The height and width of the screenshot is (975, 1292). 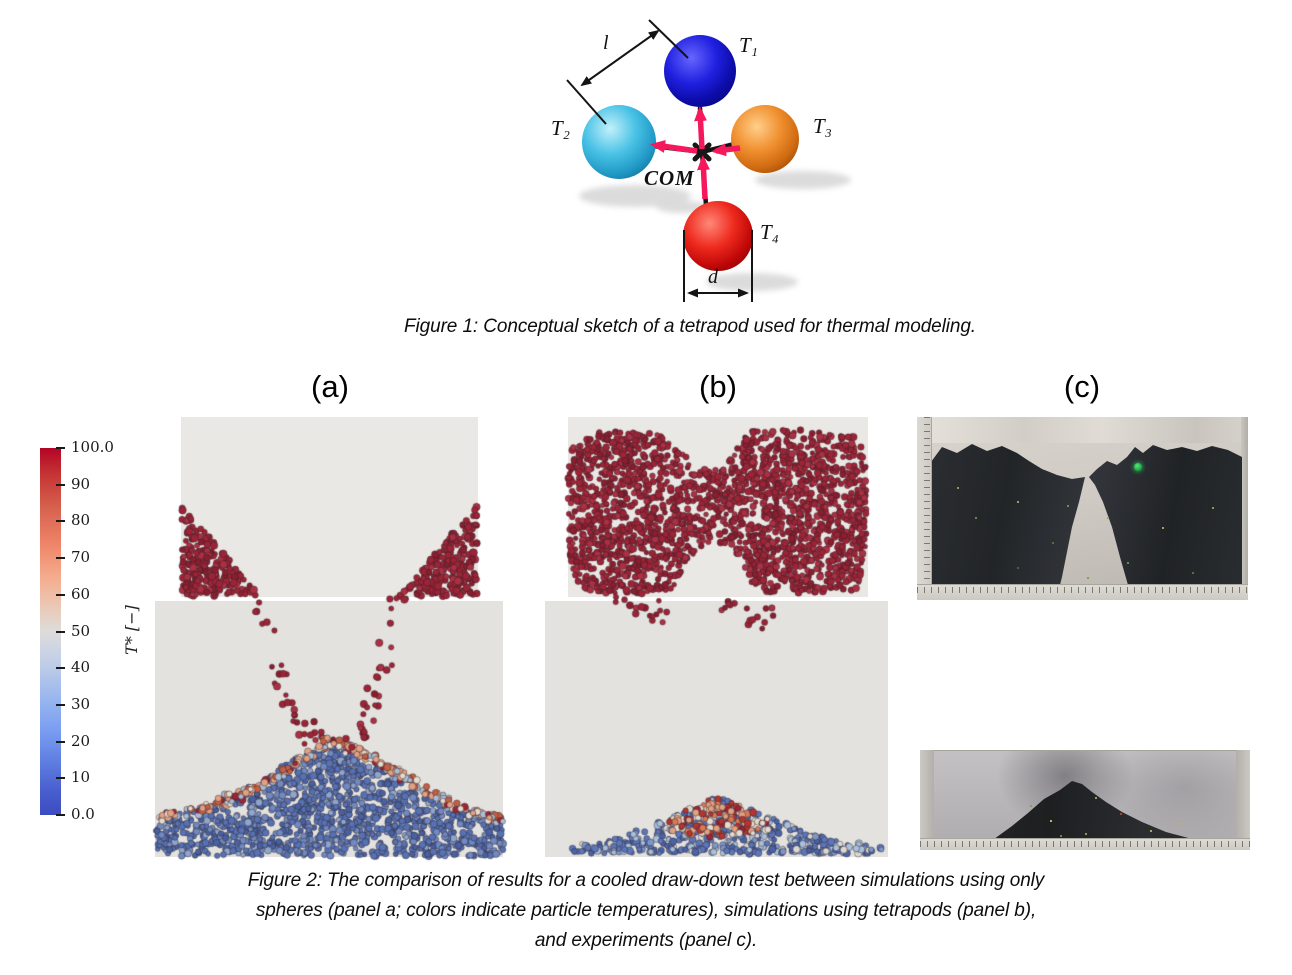 I want to click on label-diameter: d, so click(x=713, y=277).